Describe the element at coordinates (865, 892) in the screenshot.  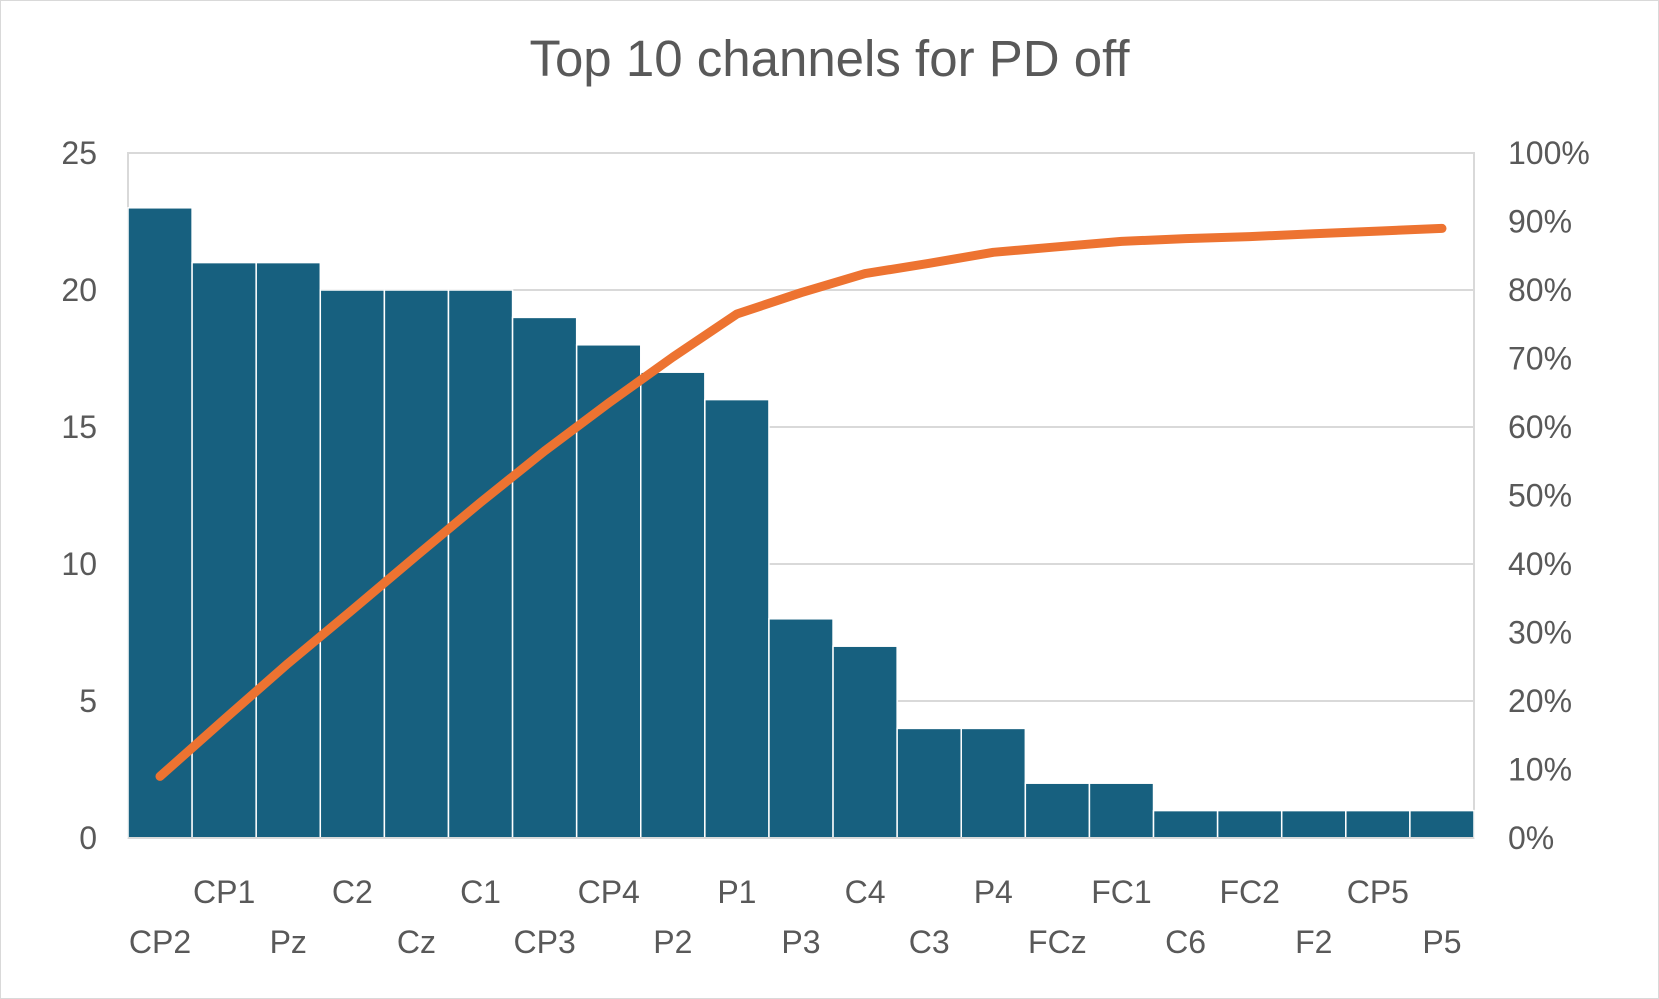
I see `x-tick-label: C4` at that location.